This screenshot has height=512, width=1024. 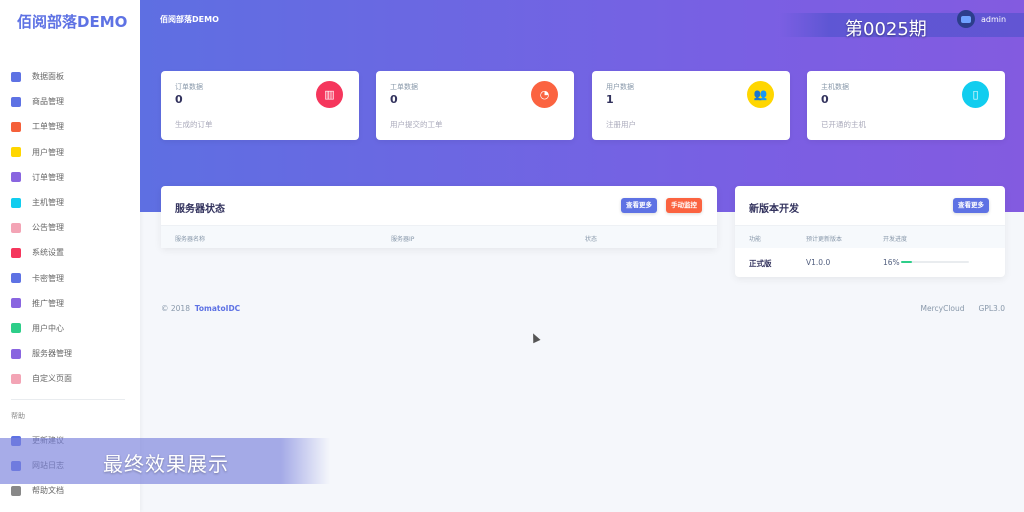 What do you see at coordinates (260, 105) in the screenshot?
I see `stat-card: 订单数据 0 生成的订单 ▥` at bounding box center [260, 105].